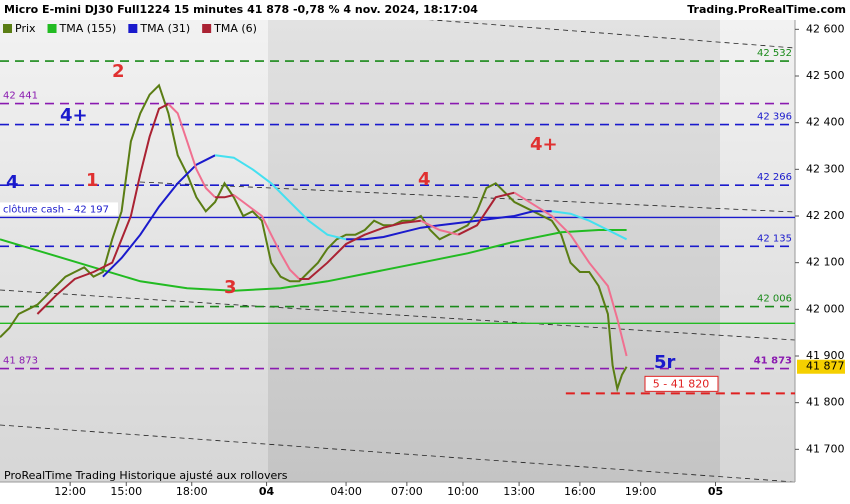  Describe the element at coordinates (235, 28) in the screenshot. I see `legend-label: TMA (6)` at that location.